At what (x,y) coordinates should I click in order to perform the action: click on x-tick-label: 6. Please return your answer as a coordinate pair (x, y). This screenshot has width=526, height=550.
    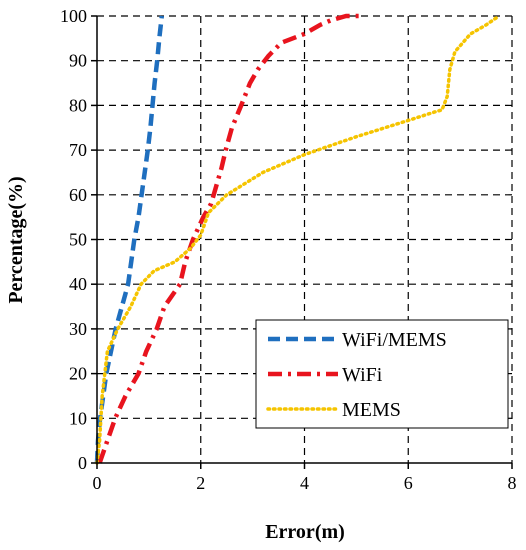
    Looking at the image, I should click on (408, 483).